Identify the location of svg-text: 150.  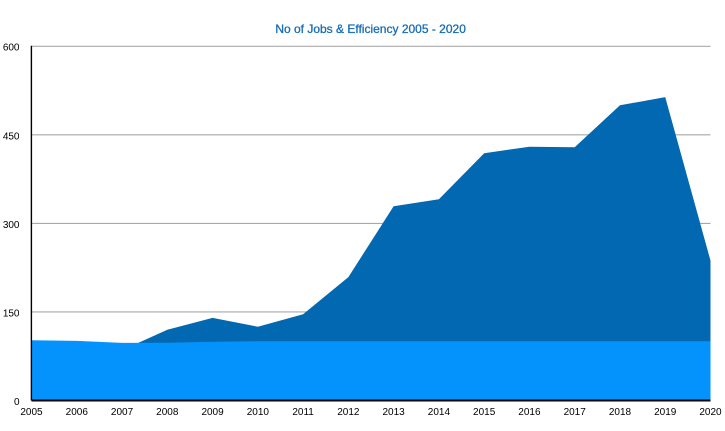
(11, 313).